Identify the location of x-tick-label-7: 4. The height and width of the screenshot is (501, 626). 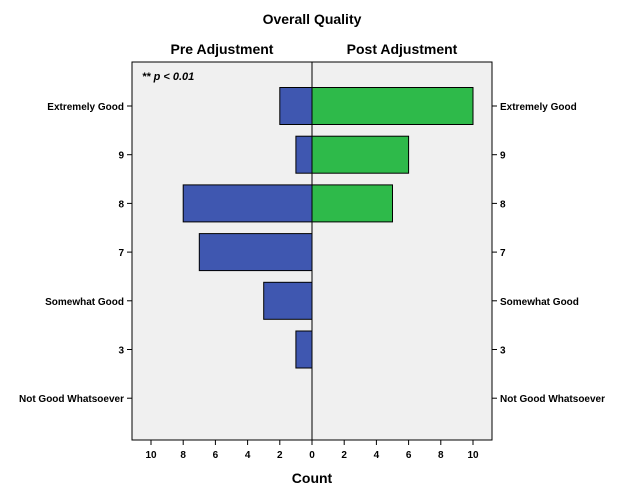
(377, 455).